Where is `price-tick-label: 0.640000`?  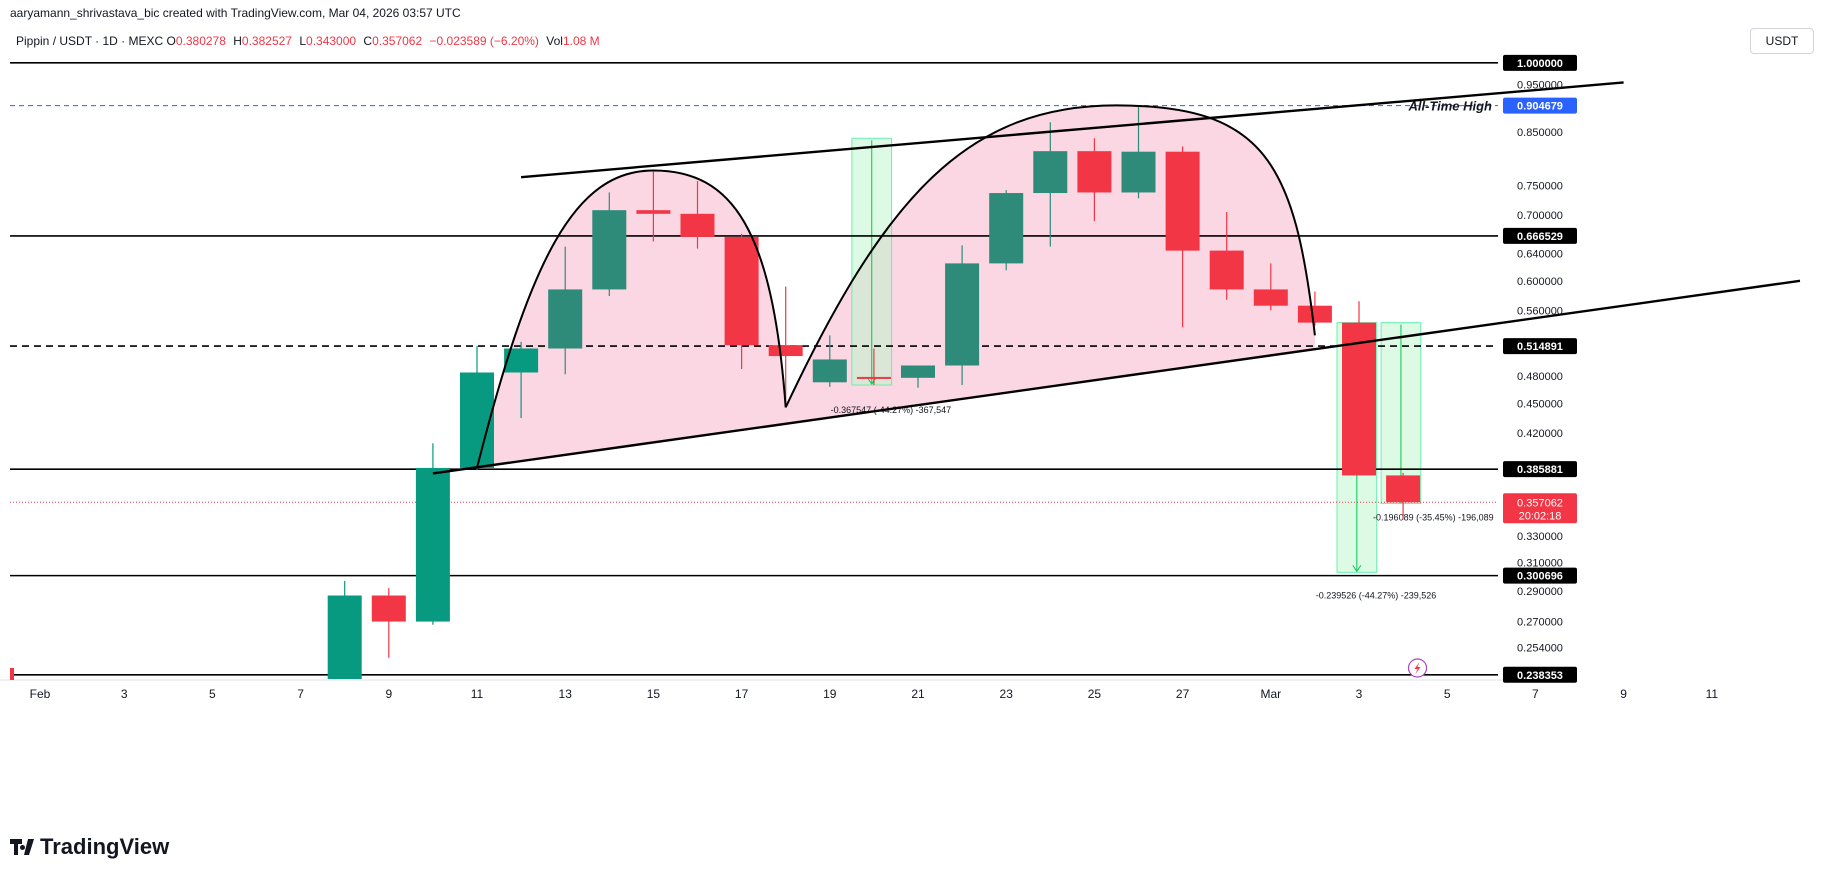
price-tick-label: 0.640000 is located at coordinates (1540, 254).